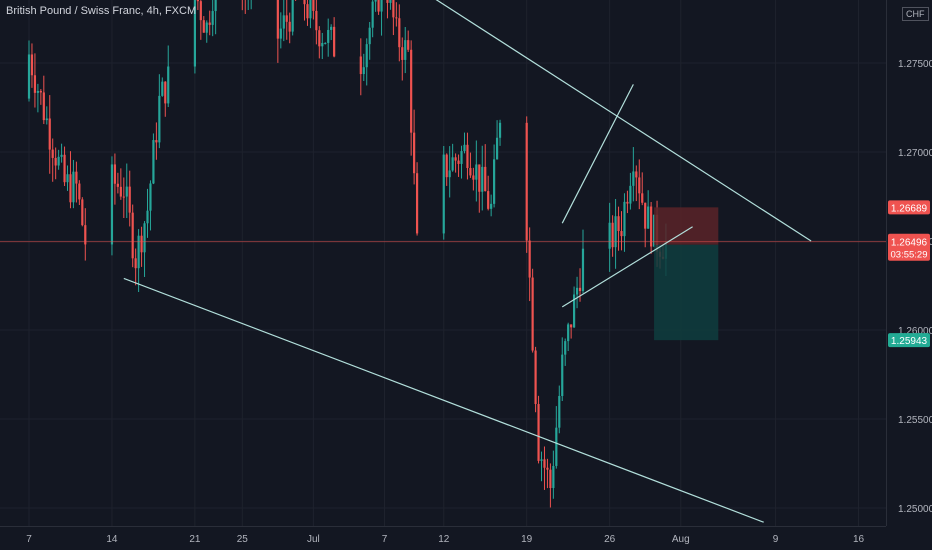 The width and height of the screenshot is (932, 550). Describe the element at coordinates (915, 331) in the screenshot. I see `y-tick-label: 1.26000` at that location.